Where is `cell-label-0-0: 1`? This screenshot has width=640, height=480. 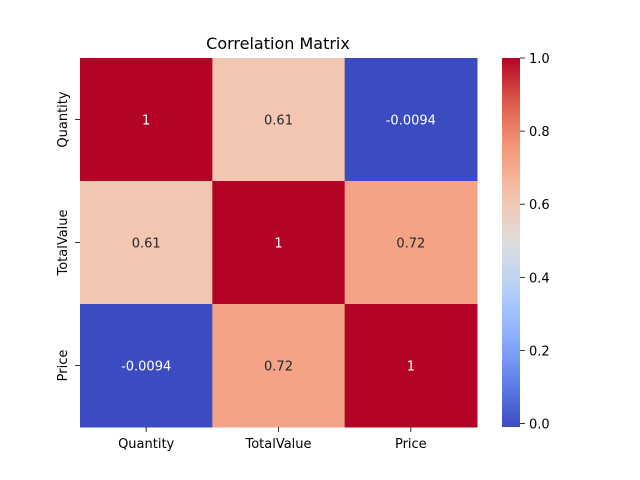 cell-label-0-0: 1 is located at coordinates (146, 121).